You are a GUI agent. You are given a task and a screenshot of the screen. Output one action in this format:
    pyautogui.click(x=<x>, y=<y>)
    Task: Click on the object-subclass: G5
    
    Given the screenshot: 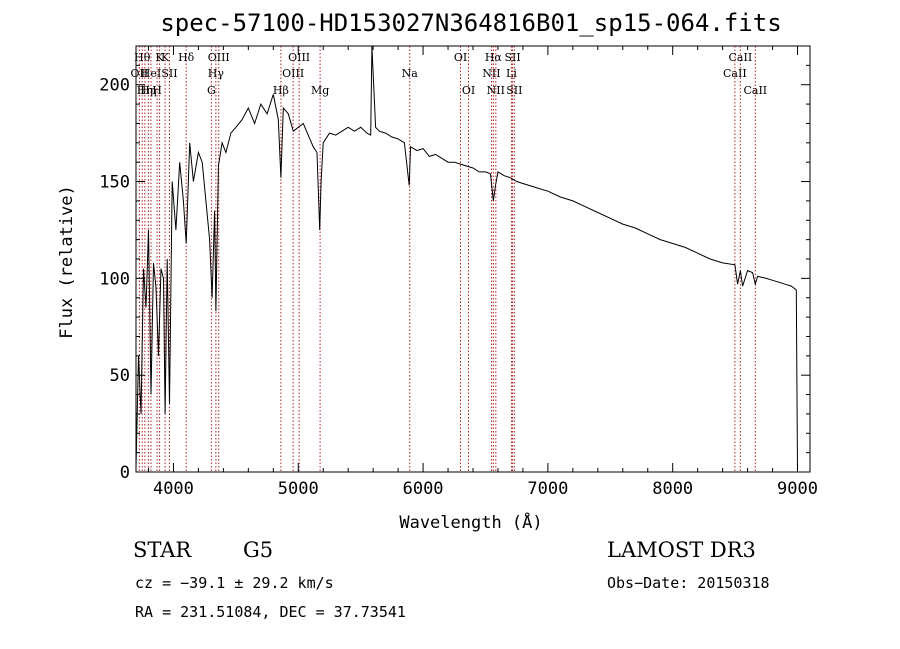 What is the action you would take?
    pyautogui.click(x=258, y=550)
    